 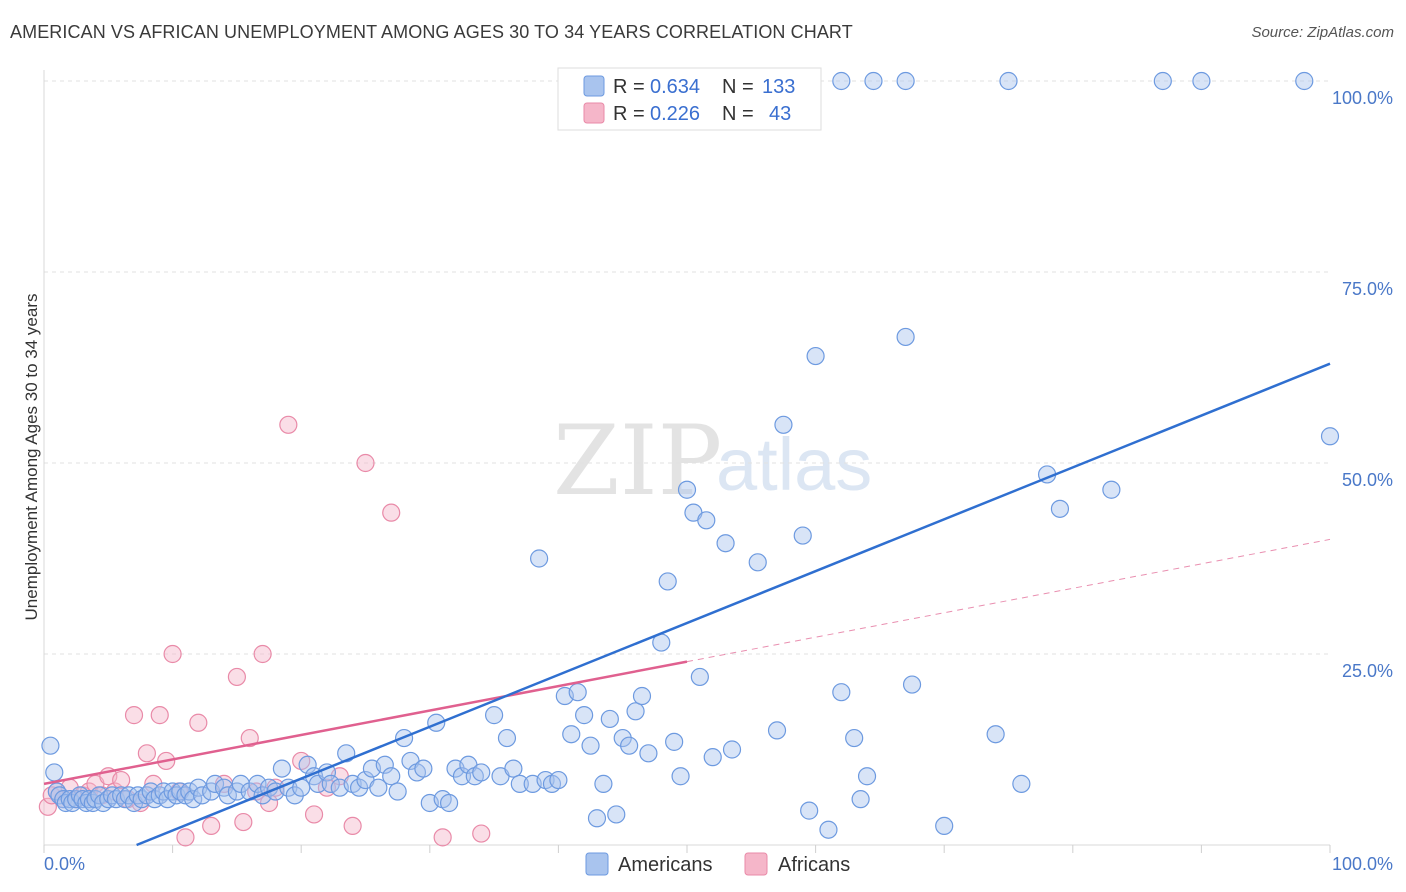 I want to click on legend-swatch-americans, so click(x=594, y=86).